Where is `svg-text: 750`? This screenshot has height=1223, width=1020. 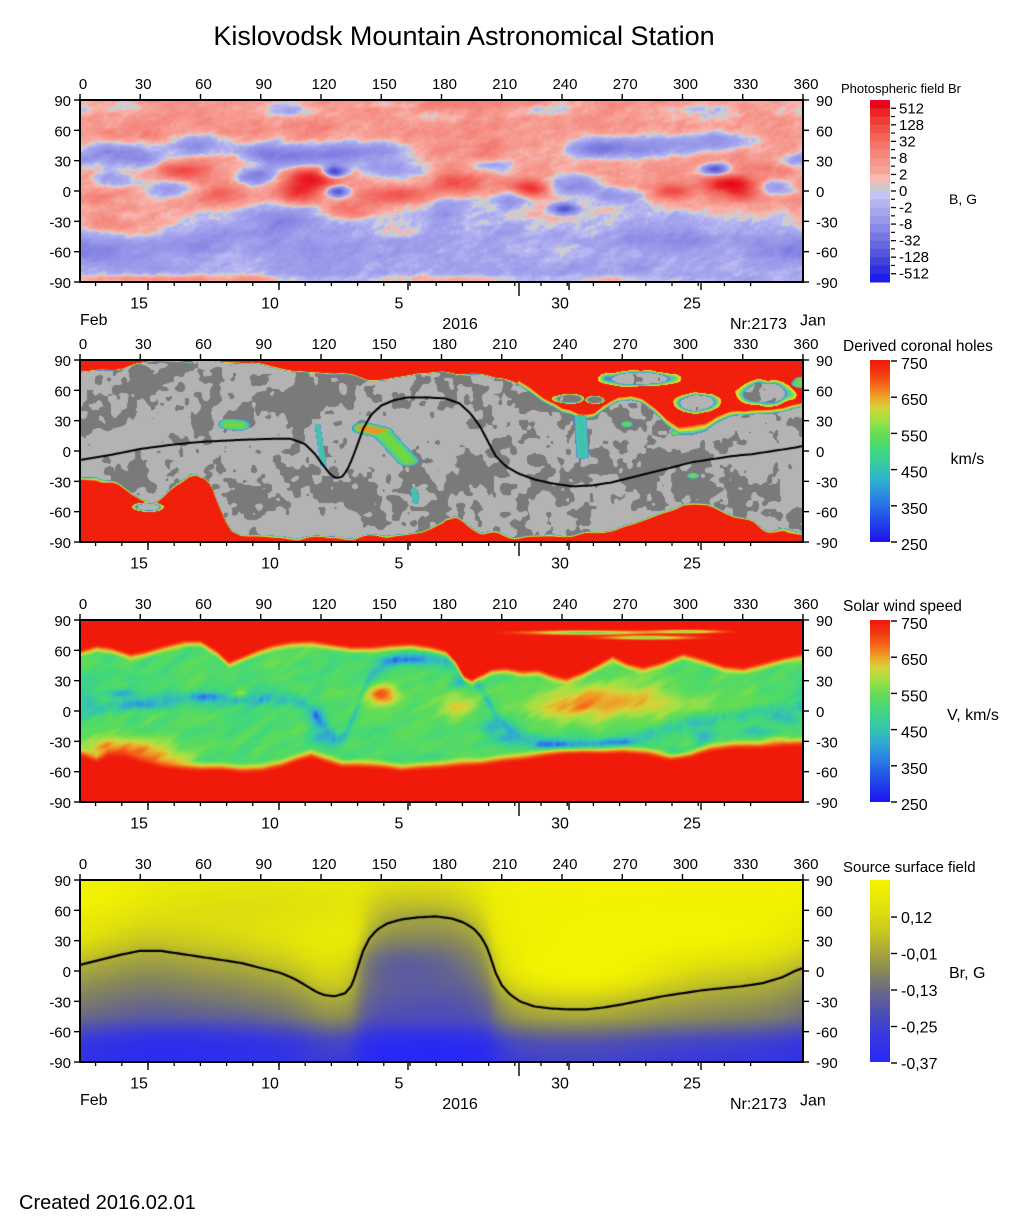
svg-text: 750 is located at coordinates (914, 624).